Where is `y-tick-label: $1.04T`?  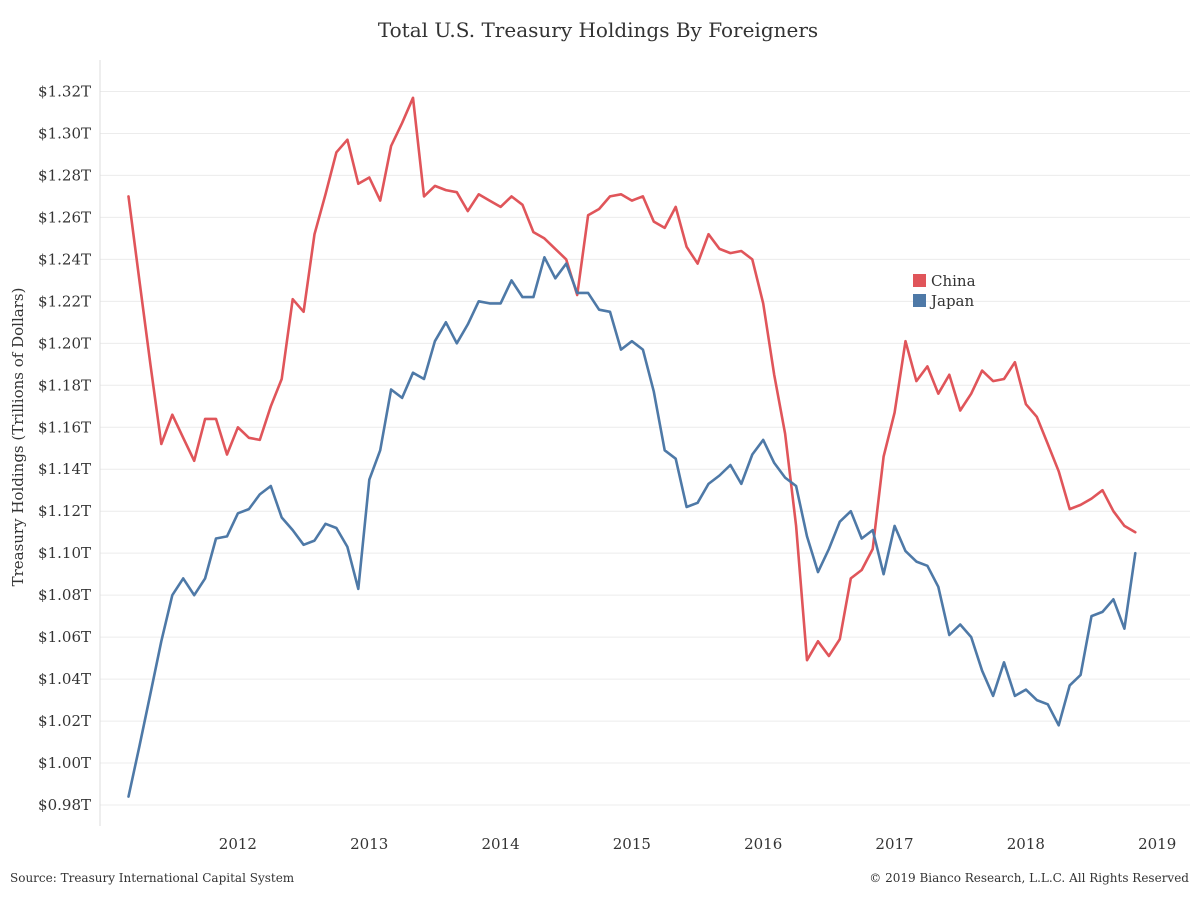 y-tick-label: $1.04T is located at coordinates (64, 679).